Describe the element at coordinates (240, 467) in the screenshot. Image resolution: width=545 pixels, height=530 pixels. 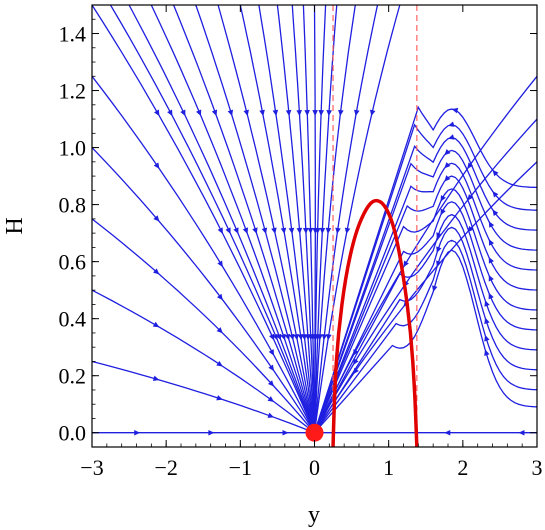
I see `x-tick-label: −1` at that location.